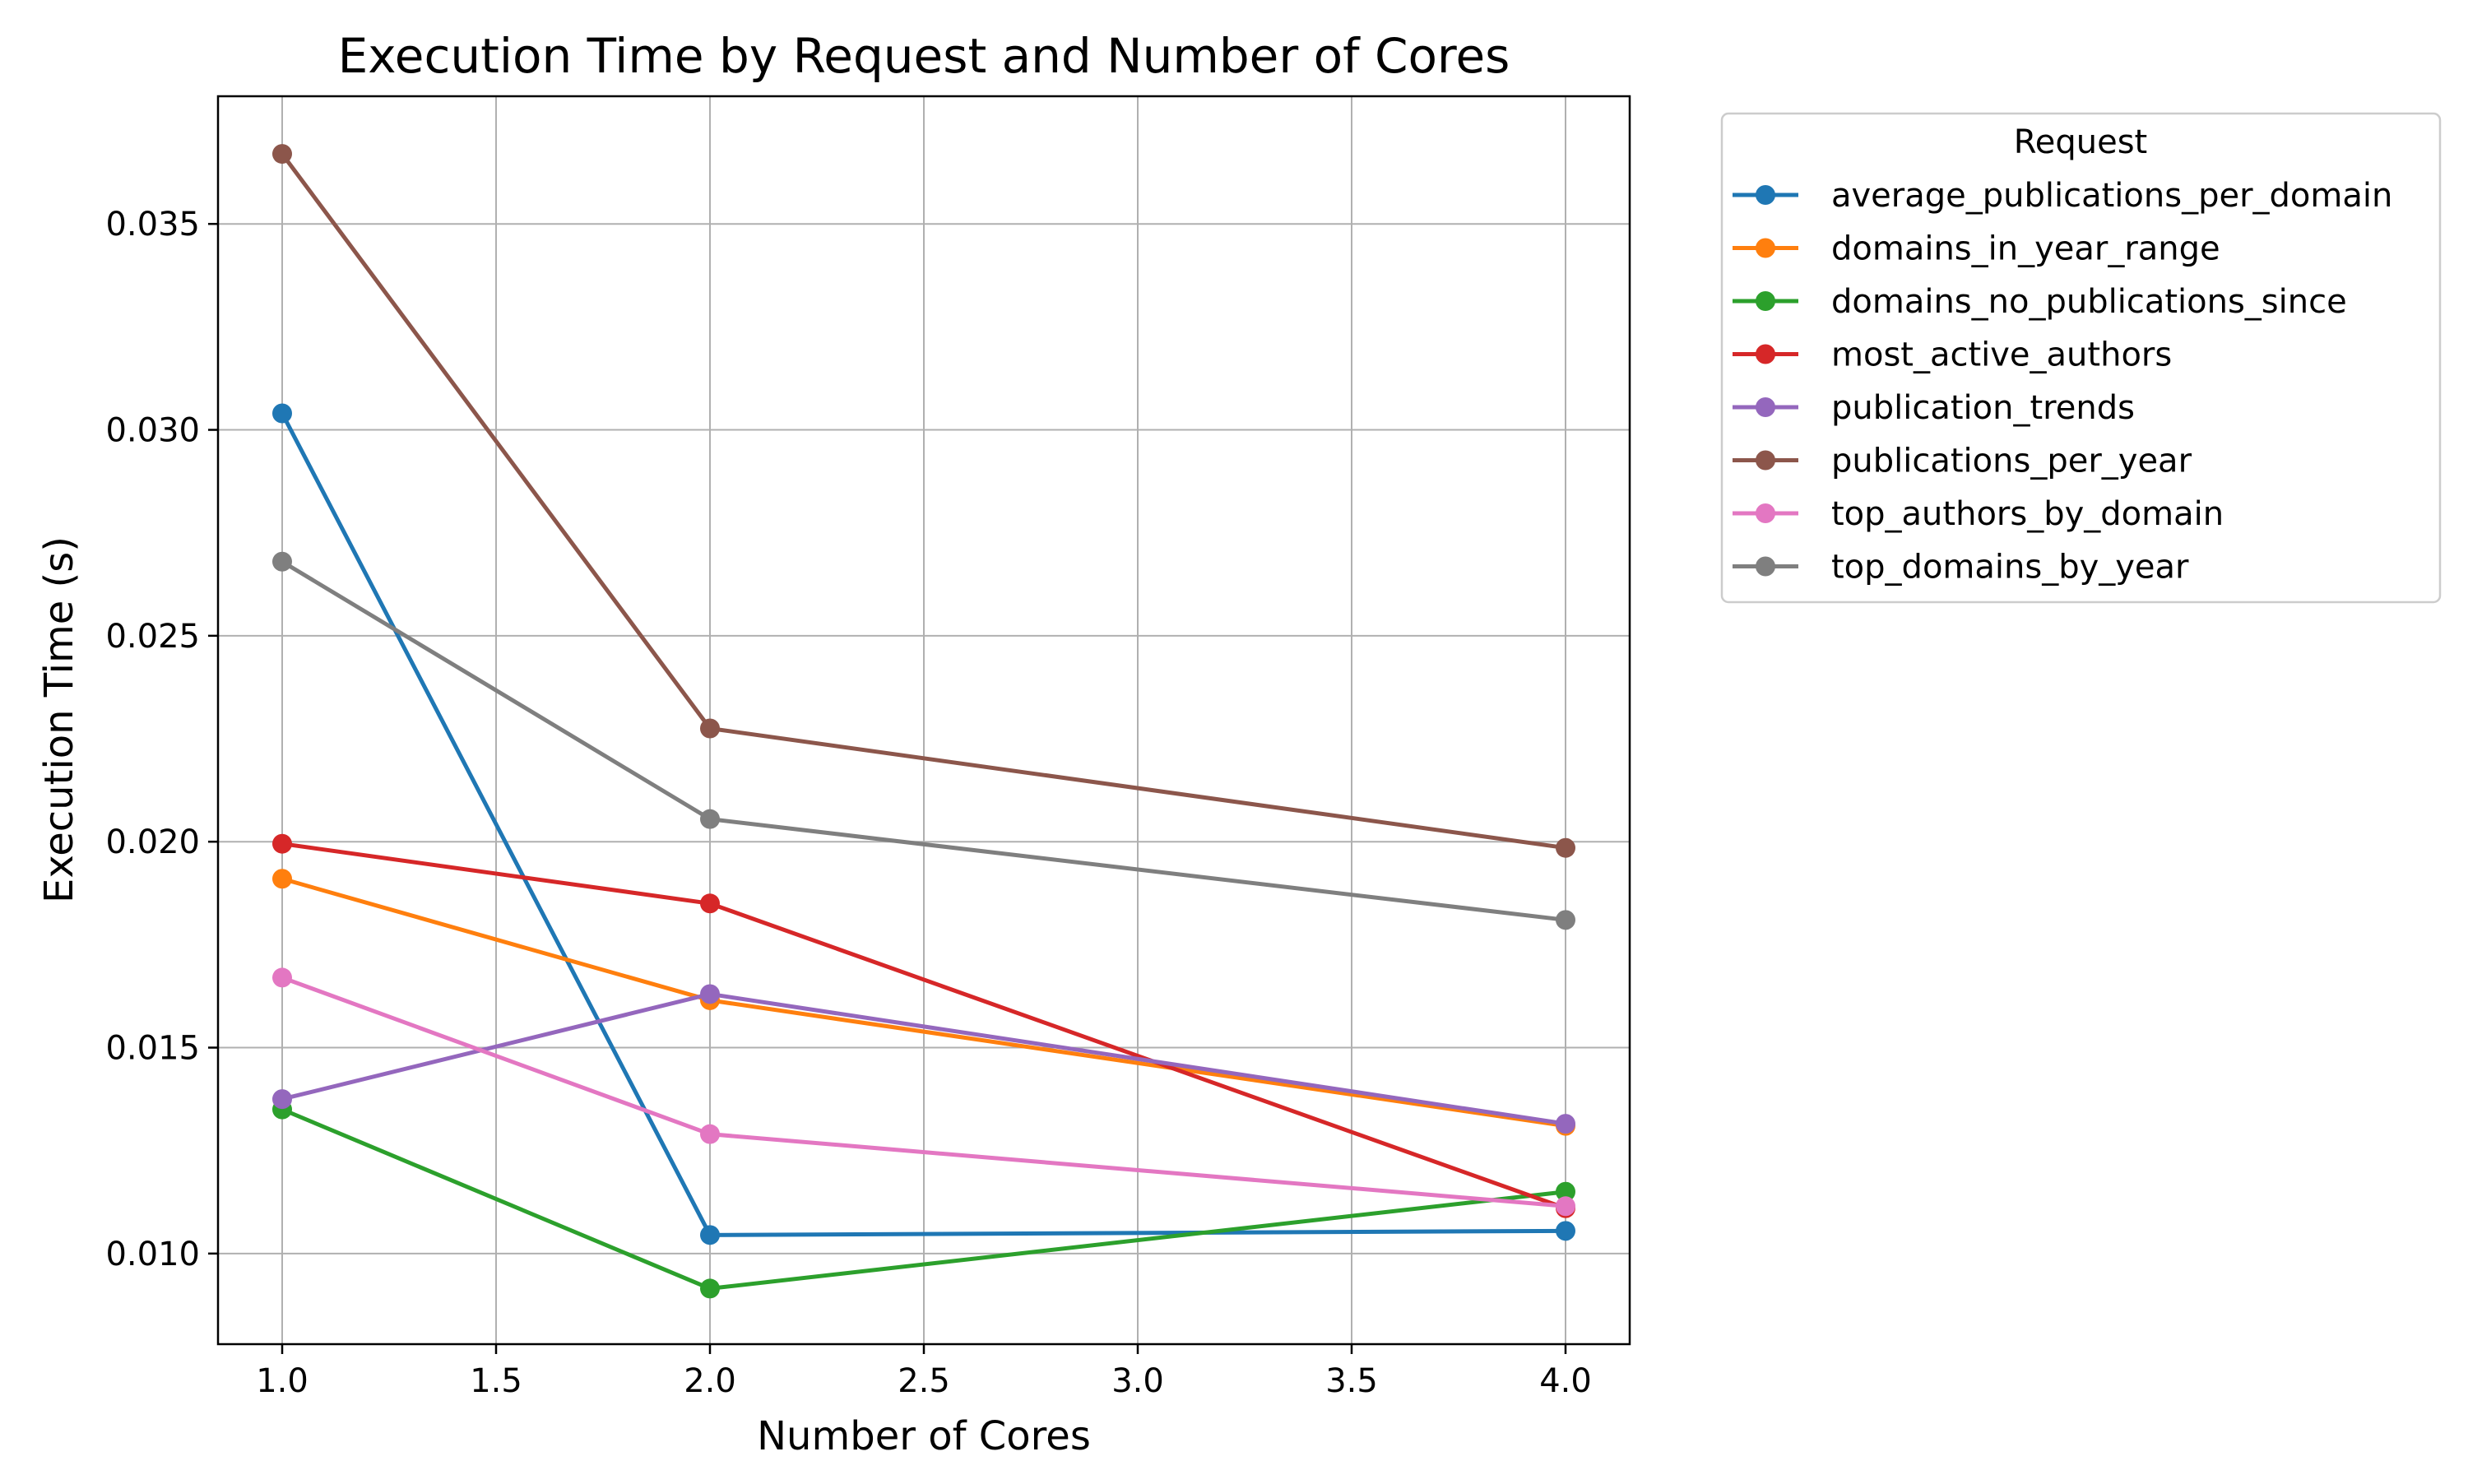 Image resolution: width=2468 pixels, height=1484 pixels. What do you see at coordinates (152, 1254) in the screenshot?
I see `y-tick-label: 0.010` at bounding box center [152, 1254].